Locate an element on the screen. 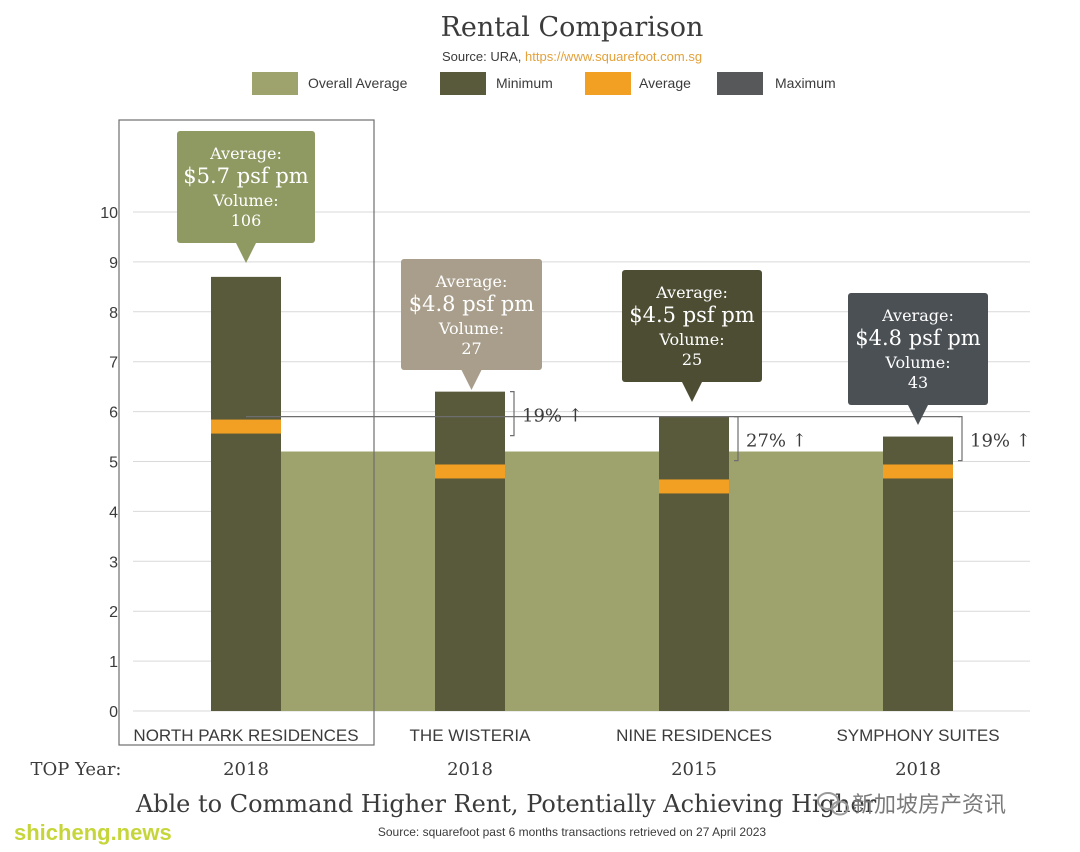 Image resolution: width=1080 pixels, height=852 pixels. top-year-value: 2015 is located at coordinates (694, 769).